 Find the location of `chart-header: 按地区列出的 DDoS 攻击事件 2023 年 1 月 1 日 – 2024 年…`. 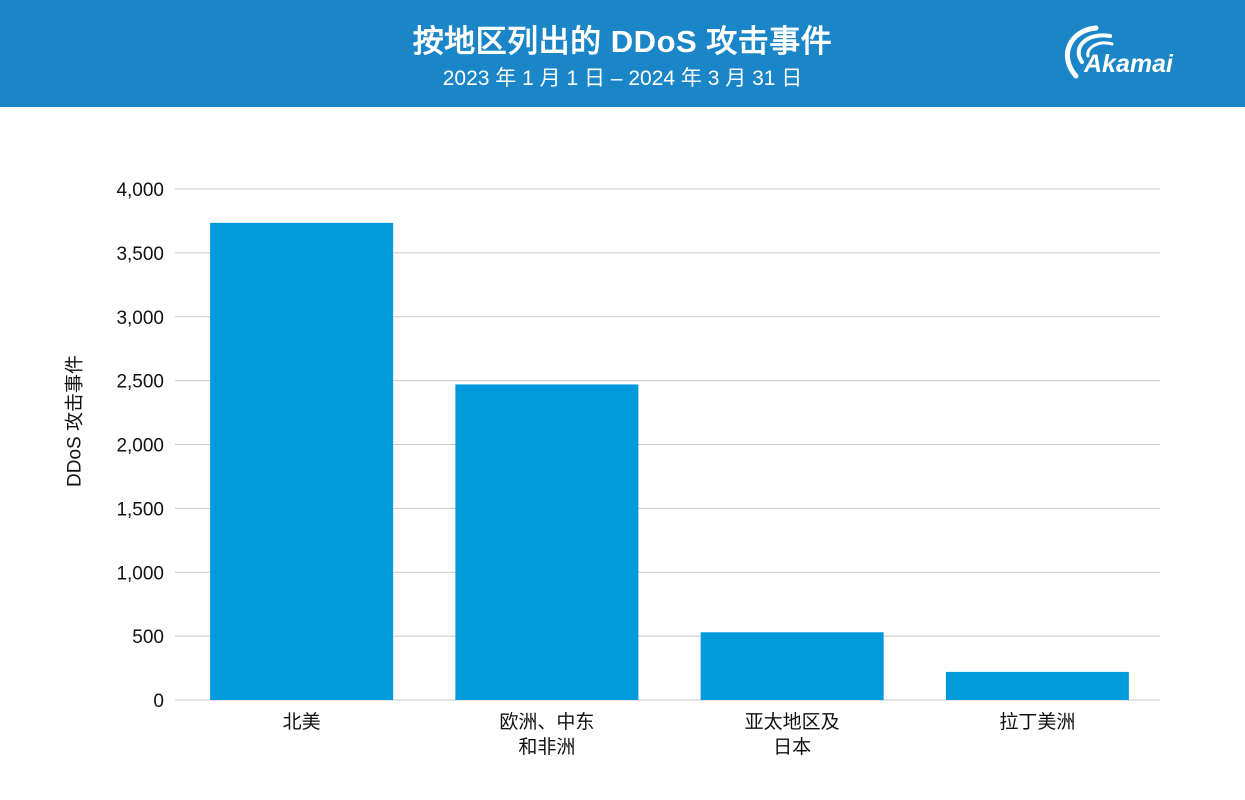

chart-header: 按地区列出的 DDoS 攻击事件 2023 年 1 月 1 日 – 2024 年… is located at coordinates (622, 53).